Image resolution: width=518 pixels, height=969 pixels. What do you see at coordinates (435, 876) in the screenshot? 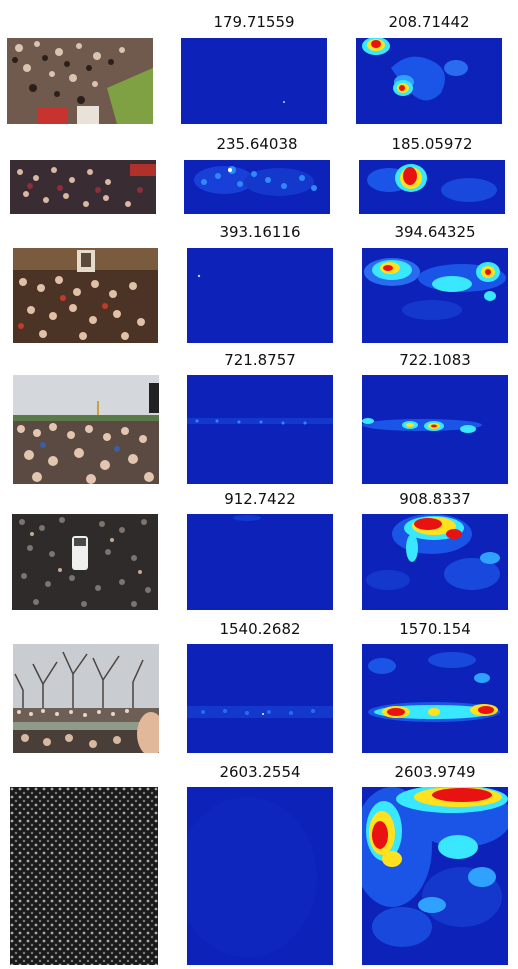
I see `row-6-col3-heatmap` at bounding box center [435, 876].